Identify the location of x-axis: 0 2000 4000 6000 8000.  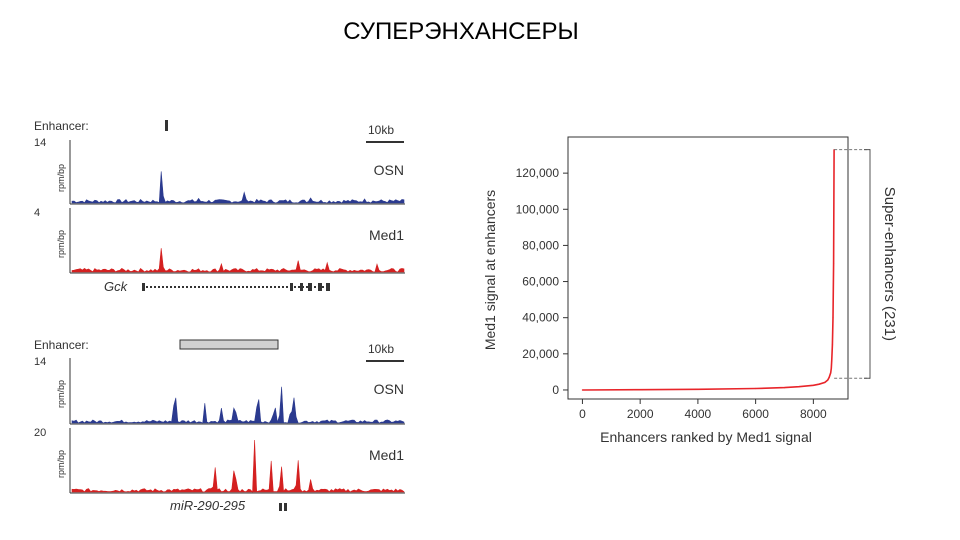
(703, 410).